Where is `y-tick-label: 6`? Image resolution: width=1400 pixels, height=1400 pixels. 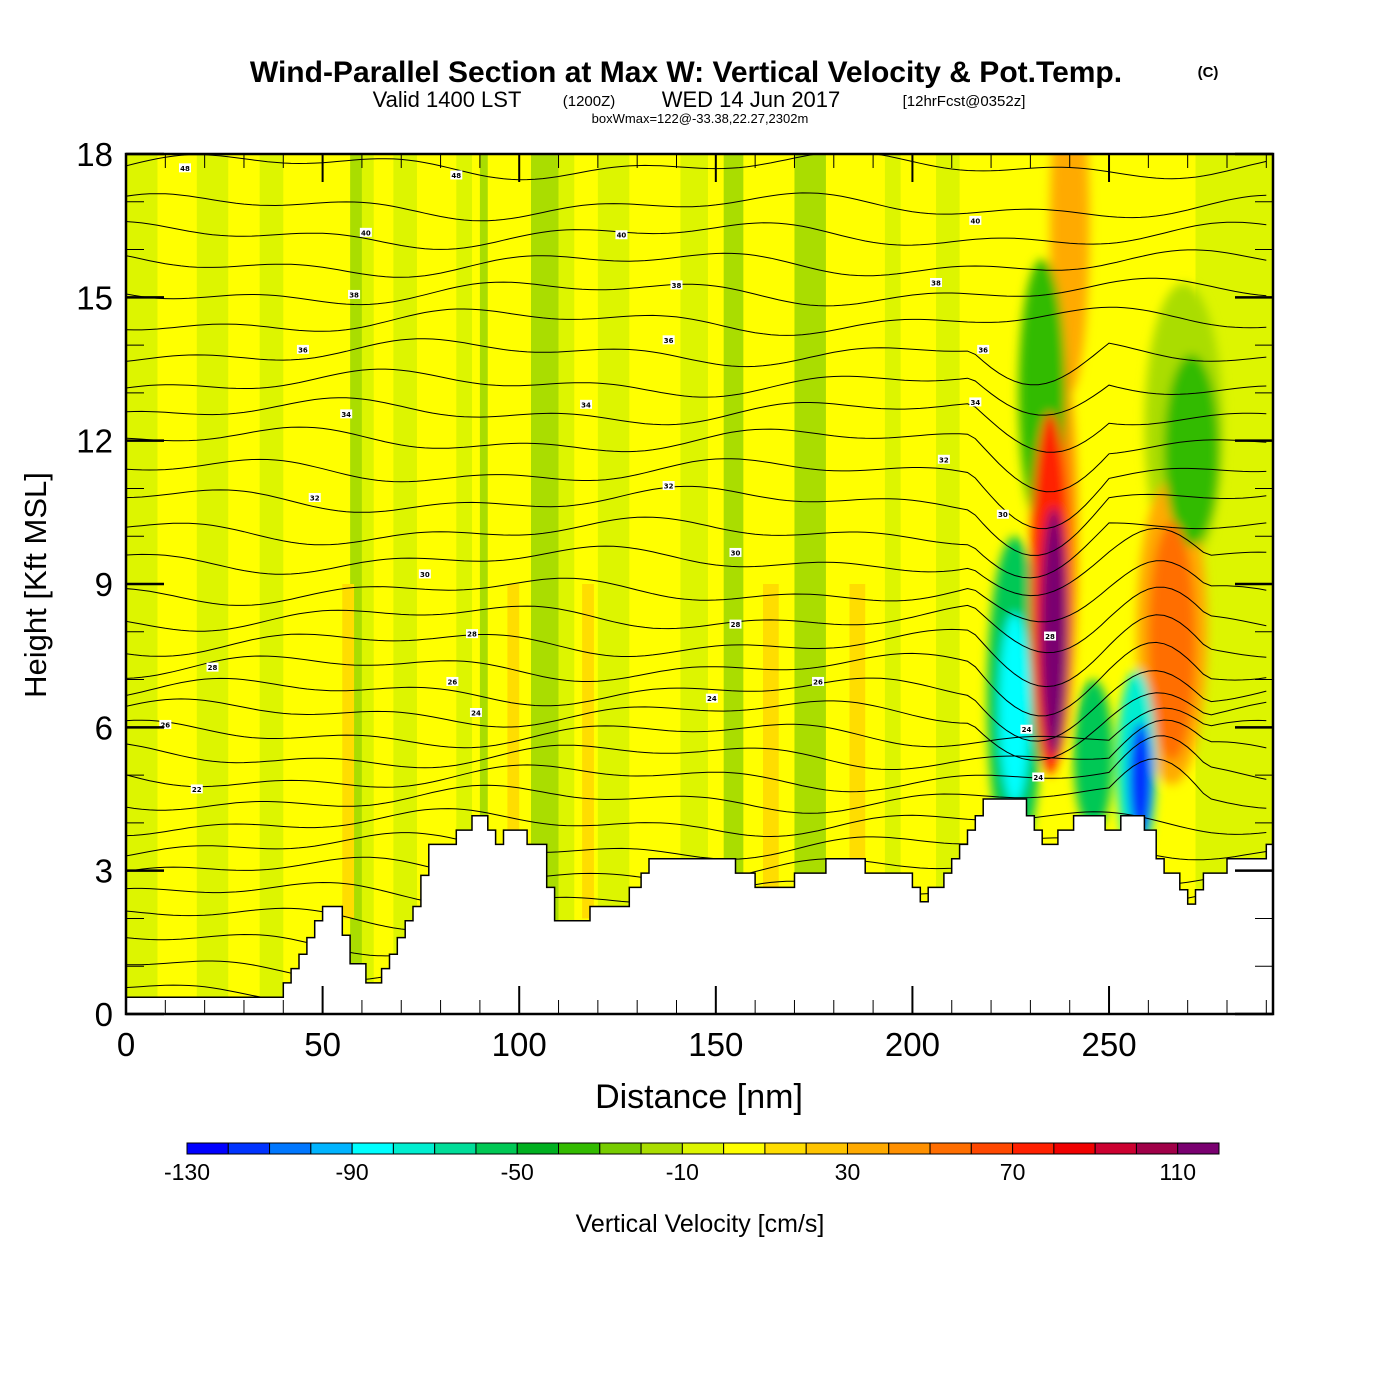
y-tick-label: 6 is located at coordinates (104, 727).